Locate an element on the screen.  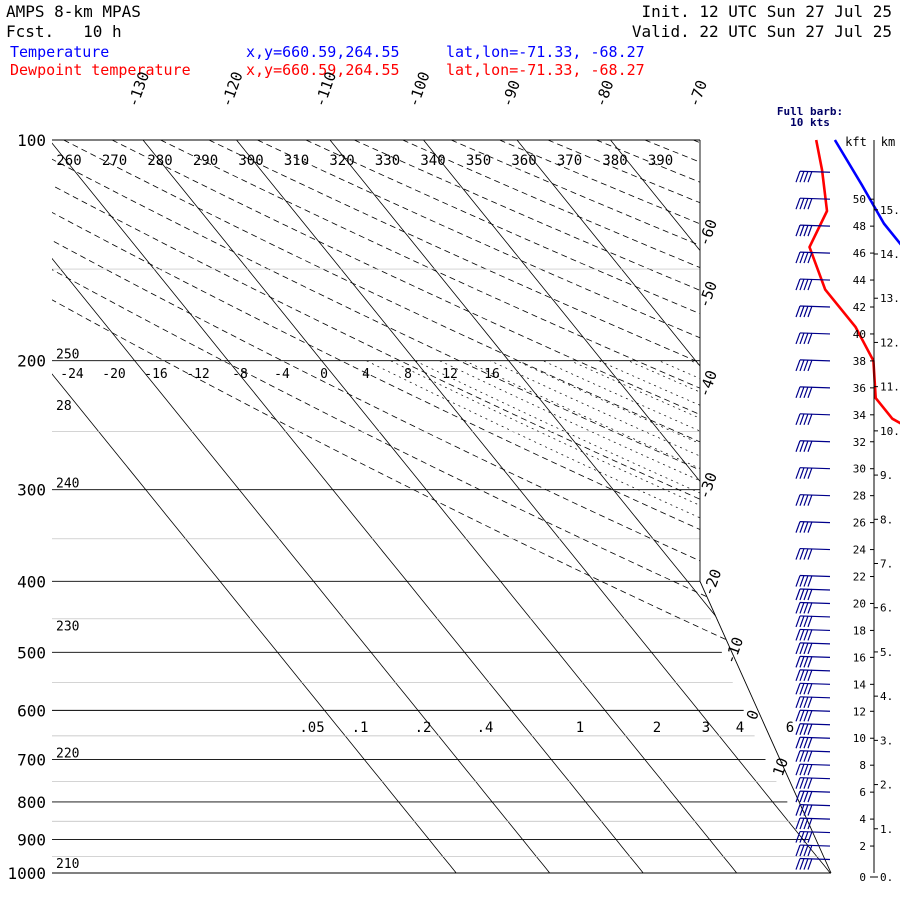
isotherm-label: -110 is located at coordinates (325, 89).